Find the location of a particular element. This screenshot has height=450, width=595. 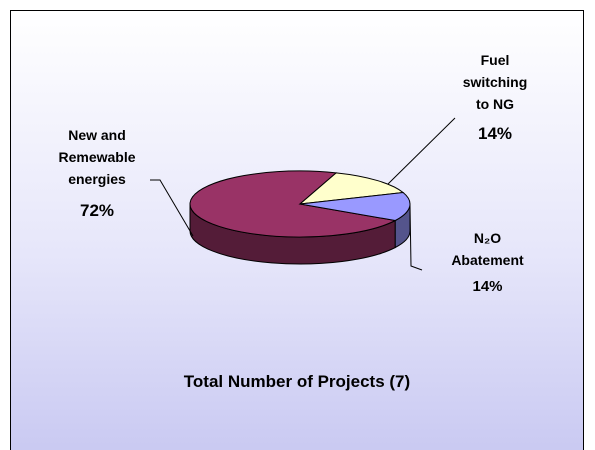

chart-title: Total Number of Projects (7) is located at coordinates (297, 381).